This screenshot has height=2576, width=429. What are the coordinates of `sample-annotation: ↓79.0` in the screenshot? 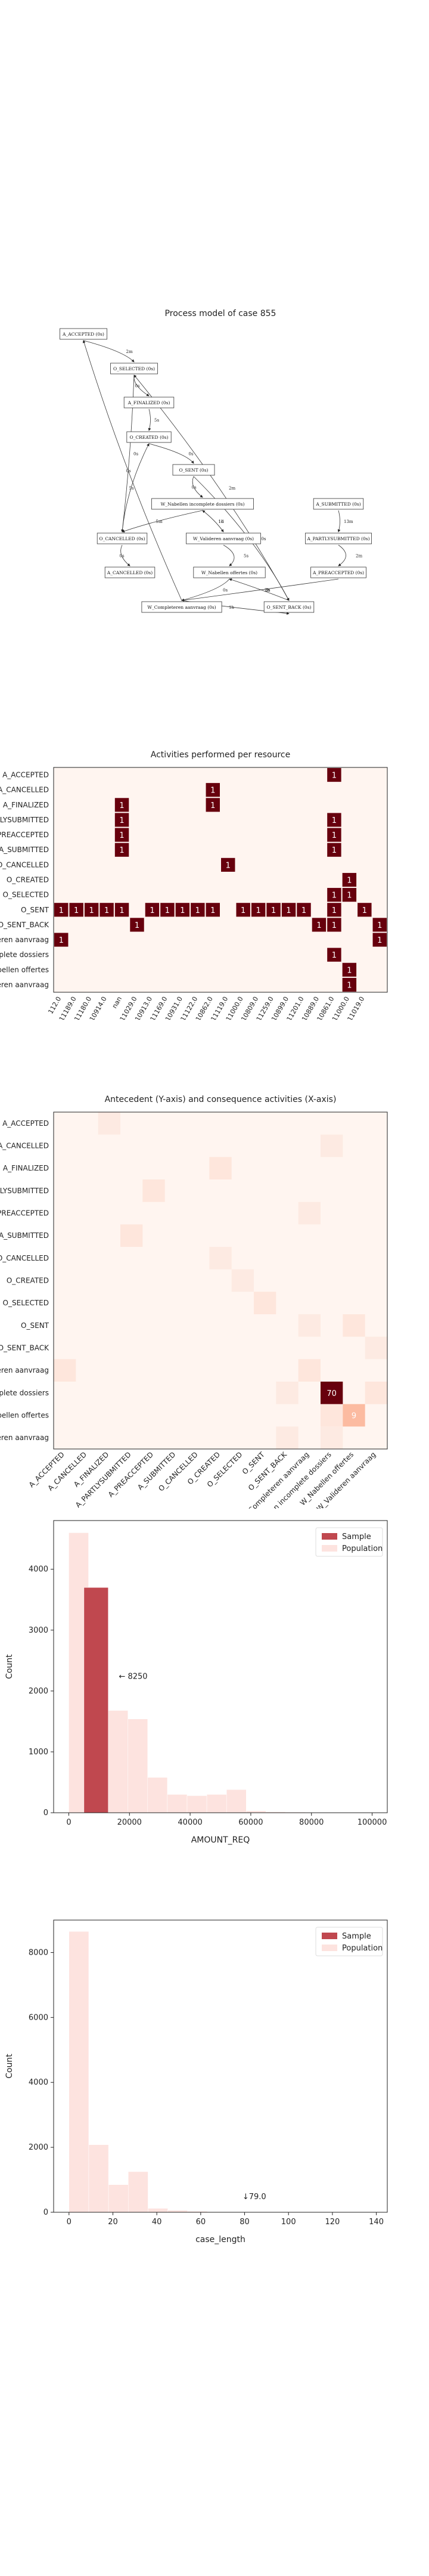 It's located at (254, 2197).